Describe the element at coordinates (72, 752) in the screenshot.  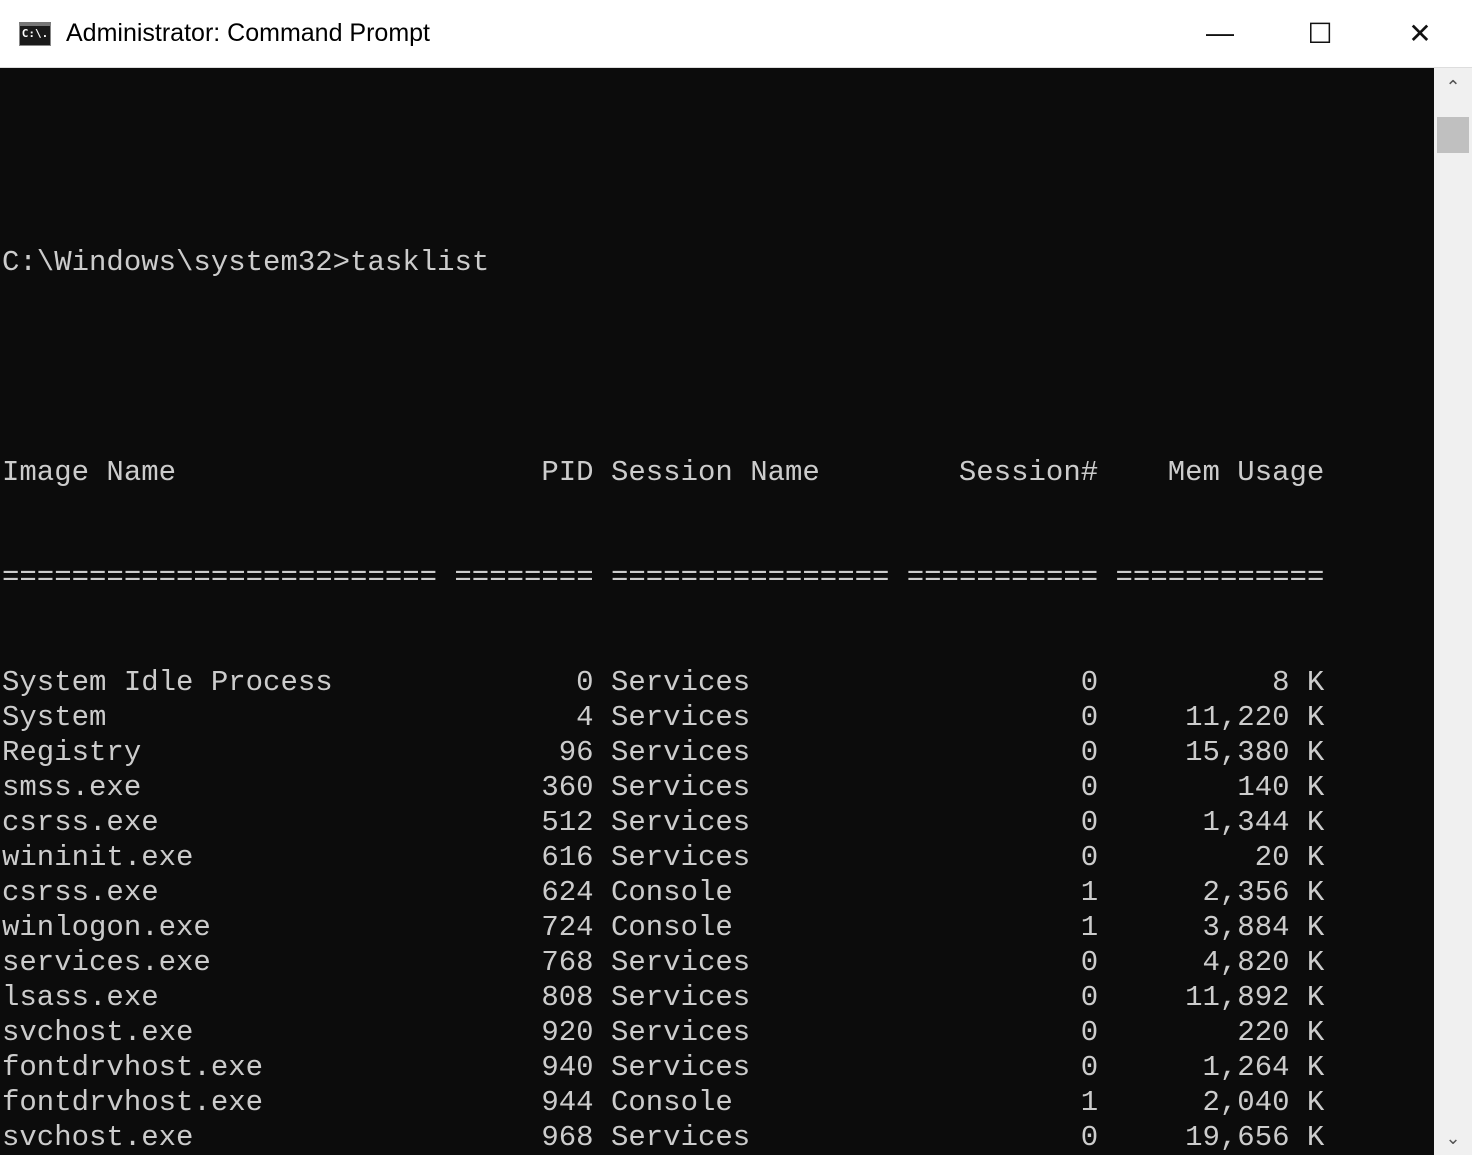
I see `image-name-cell: Registry` at that location.